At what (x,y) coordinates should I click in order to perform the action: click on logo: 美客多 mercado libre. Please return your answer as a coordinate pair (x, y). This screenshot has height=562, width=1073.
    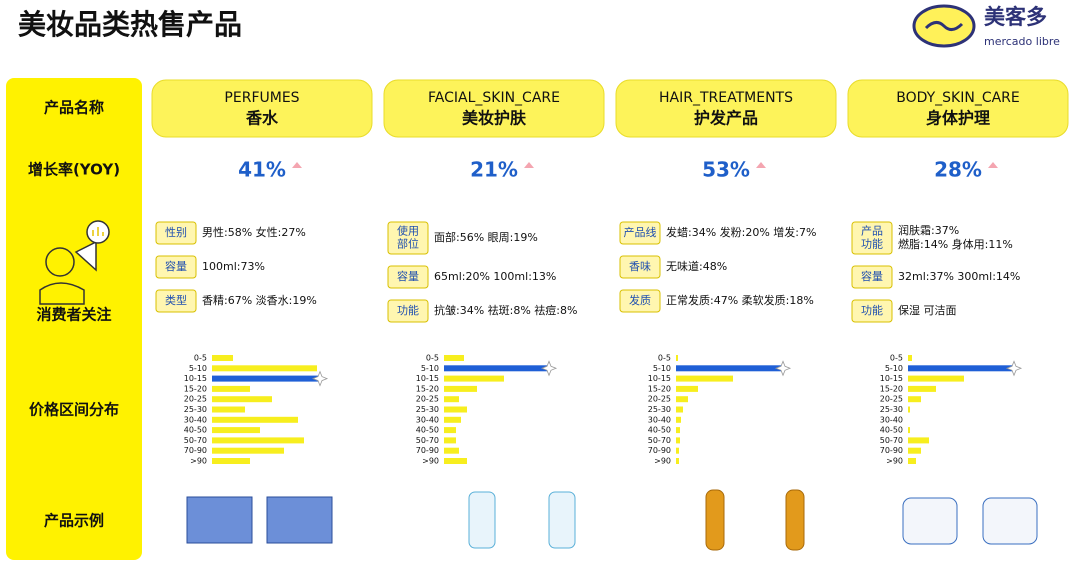
    Looking at the image, I should click on (986, 26).